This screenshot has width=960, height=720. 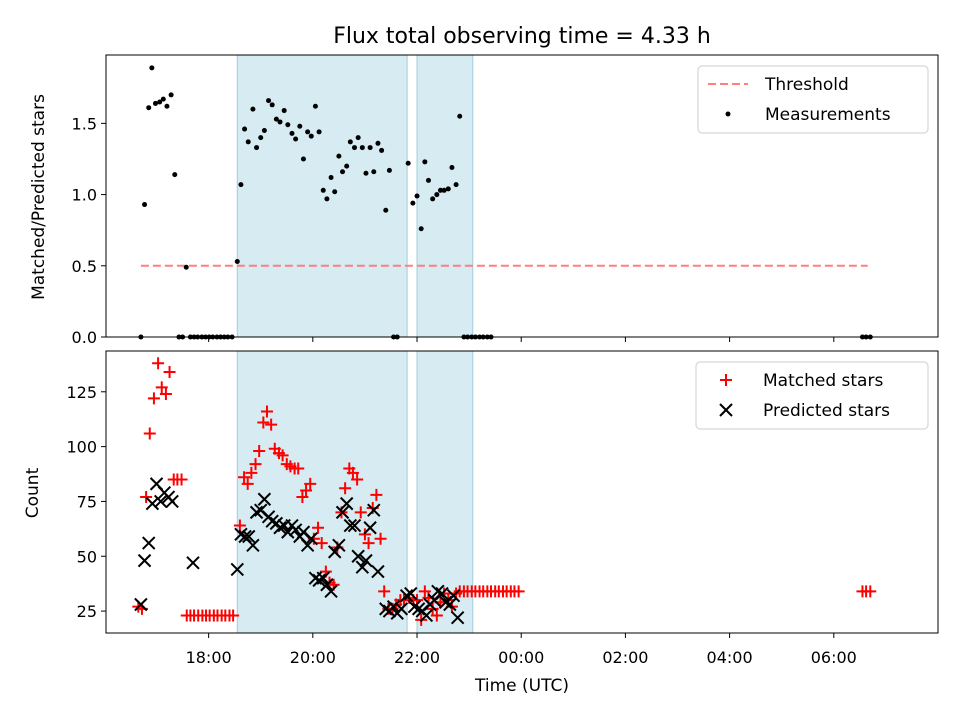 What do you see at coordinates (812, 395) in the screenshot?
I see `count-legend: Matched stars Predicted stars` at bounding box center [812, 395].